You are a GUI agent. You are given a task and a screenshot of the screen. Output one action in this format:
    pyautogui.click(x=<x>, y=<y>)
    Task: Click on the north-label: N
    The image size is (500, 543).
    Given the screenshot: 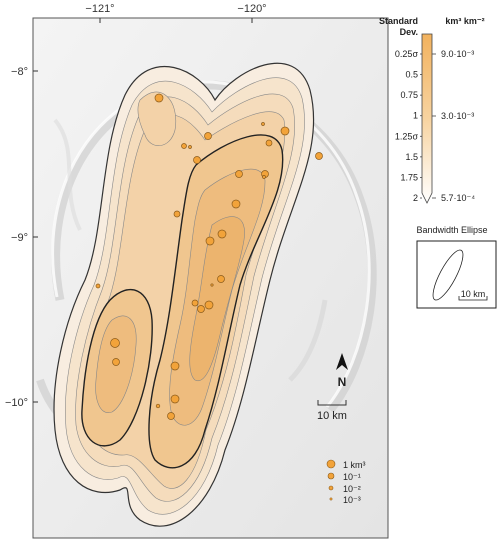 What is the action you would take?
    pyautogui.click(x=342, y=382)
    